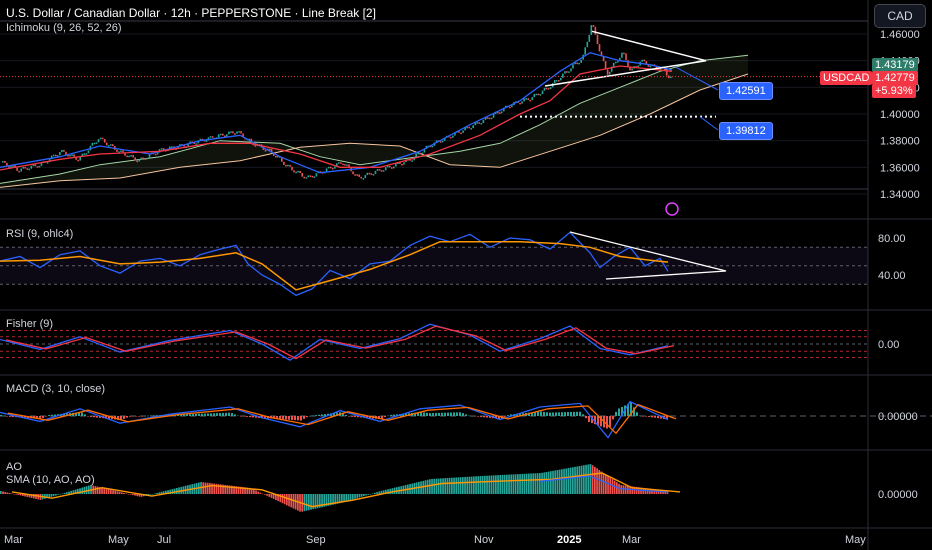  What do you see at coordinates (900, 168) in the screenshot?
I see `price-tick-label: 1.36000` at bounding box center [900, 168].